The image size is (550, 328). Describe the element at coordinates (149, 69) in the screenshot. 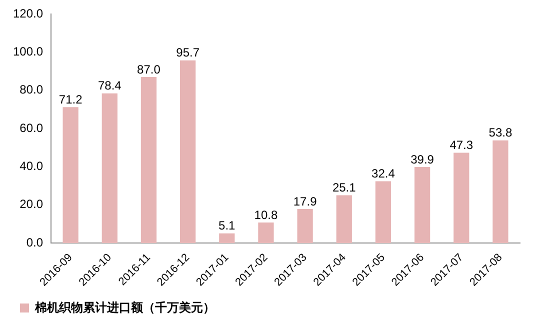

I see `data-label: 87.0` at that location.